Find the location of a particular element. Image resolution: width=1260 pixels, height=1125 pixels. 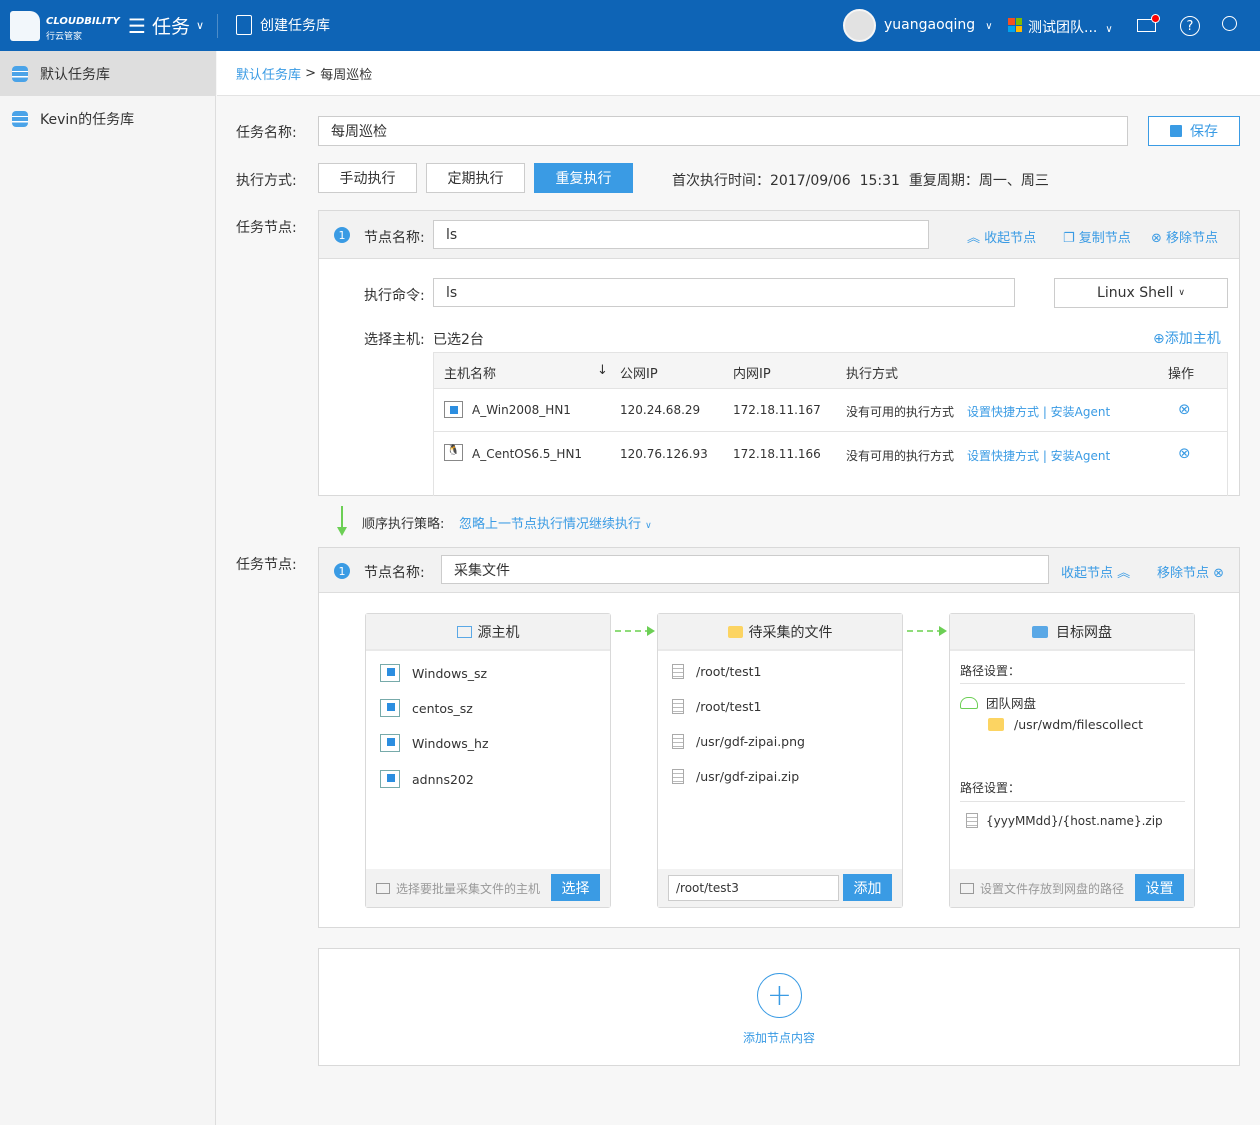

source-hint: 选择要批量采集文件的主机 is located at coordinates (468, 888).